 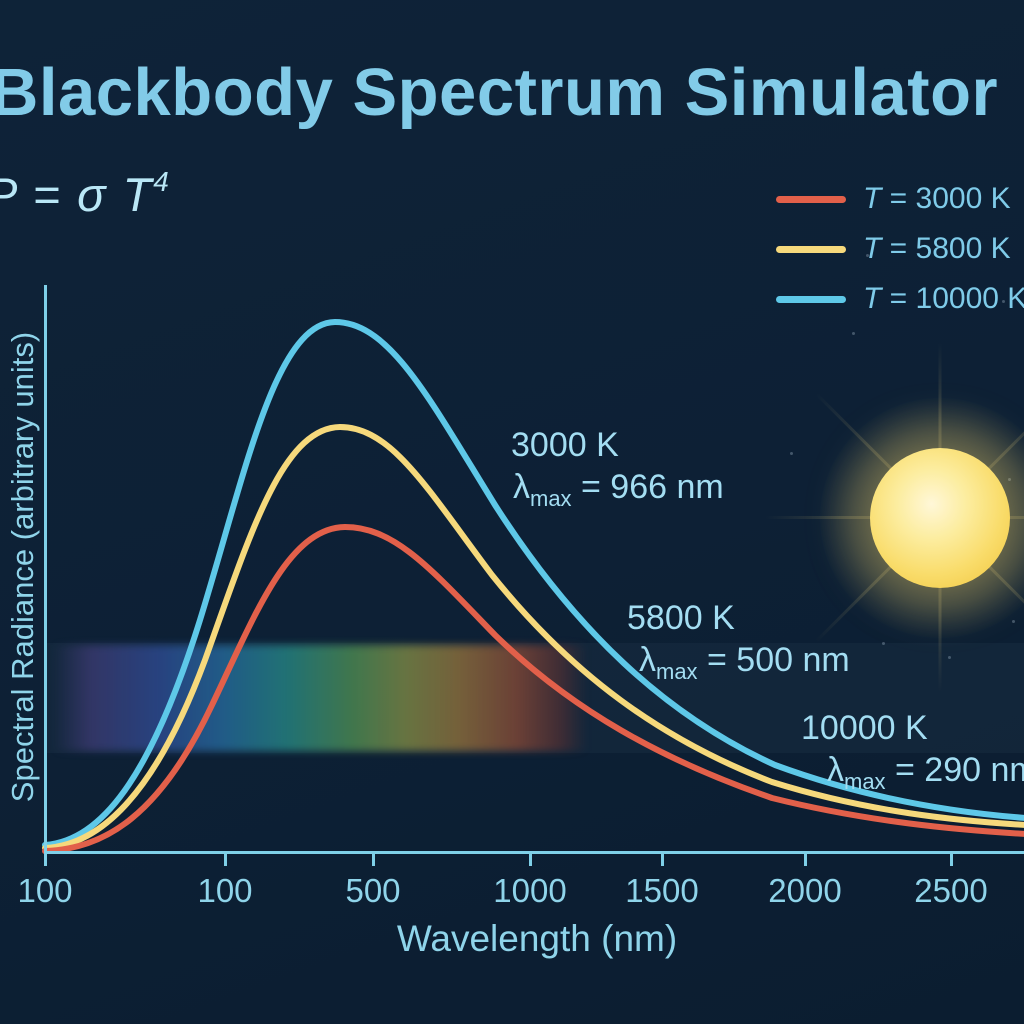 What do you see at coordinates (811, 199) in the screenshot?
I see `legend-swatch-3000k` at bounding box center [811, 199].